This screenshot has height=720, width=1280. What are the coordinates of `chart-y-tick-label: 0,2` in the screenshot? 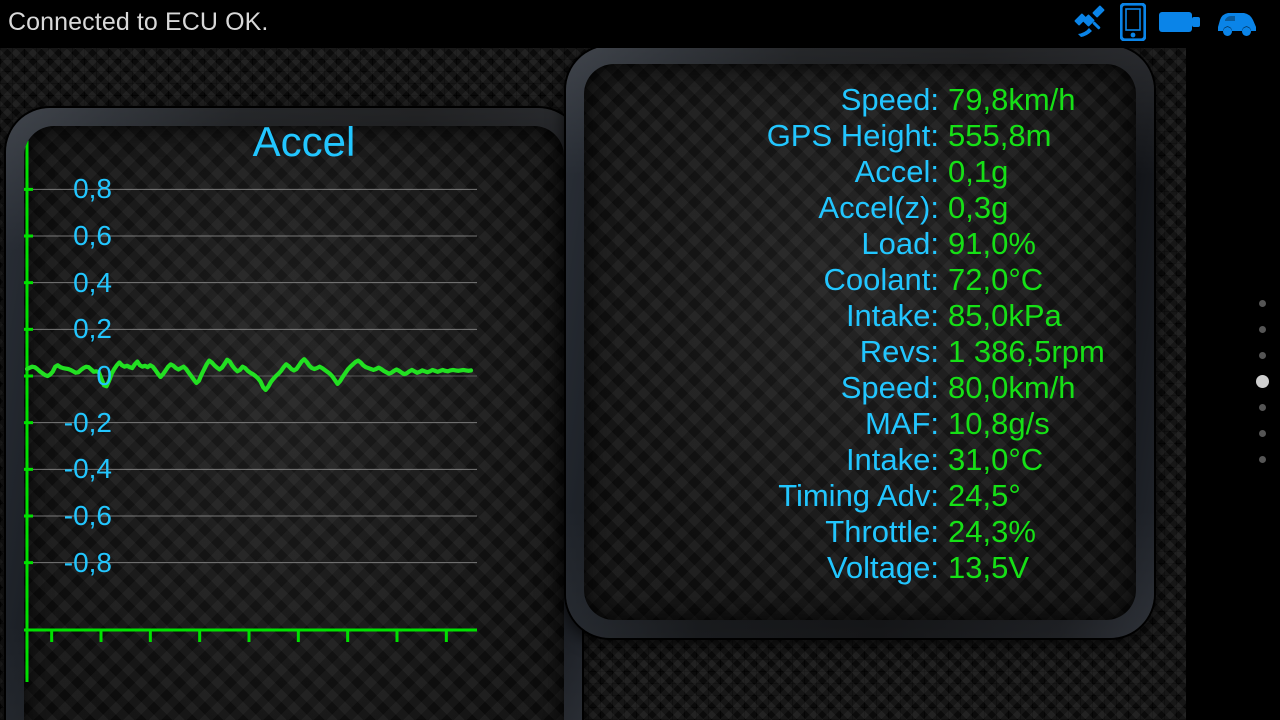 It's located at (92, 329).